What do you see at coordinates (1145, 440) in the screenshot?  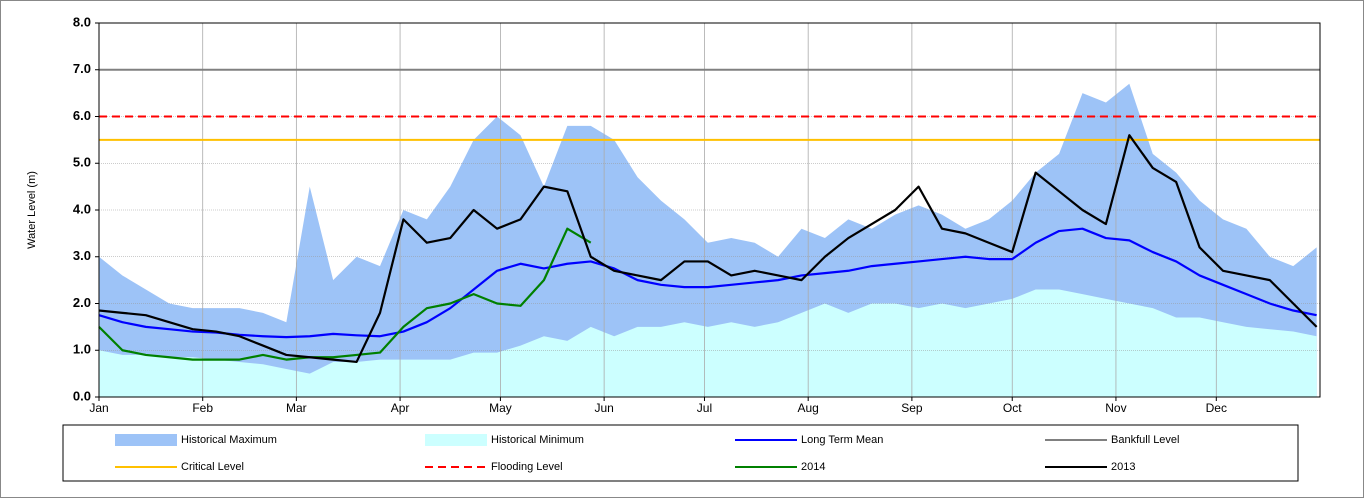 I see `legend-label: Bankfull Level` at bounding box center [1145, 440].